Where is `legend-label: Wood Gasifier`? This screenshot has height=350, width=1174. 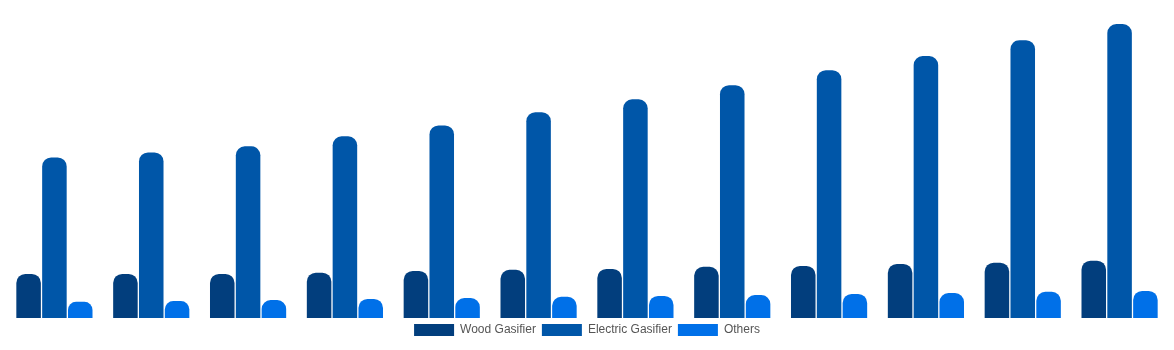
legend-label: Wood Gasifier is located at coordinates (498, 329).